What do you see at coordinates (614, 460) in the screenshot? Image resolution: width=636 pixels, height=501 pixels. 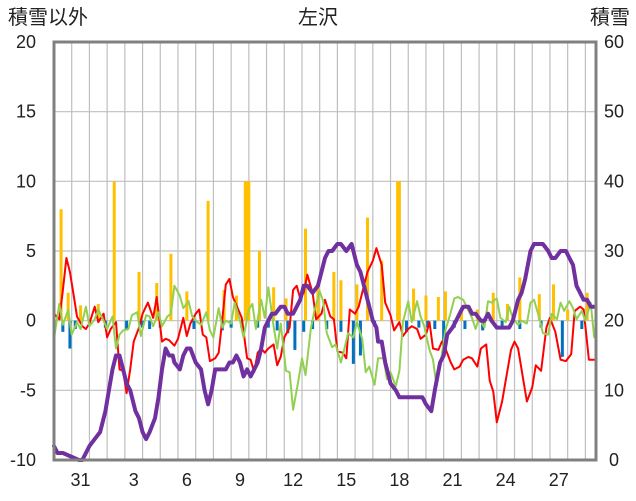 I see `right-tick-label: 0` at bounding box center [614, 460].